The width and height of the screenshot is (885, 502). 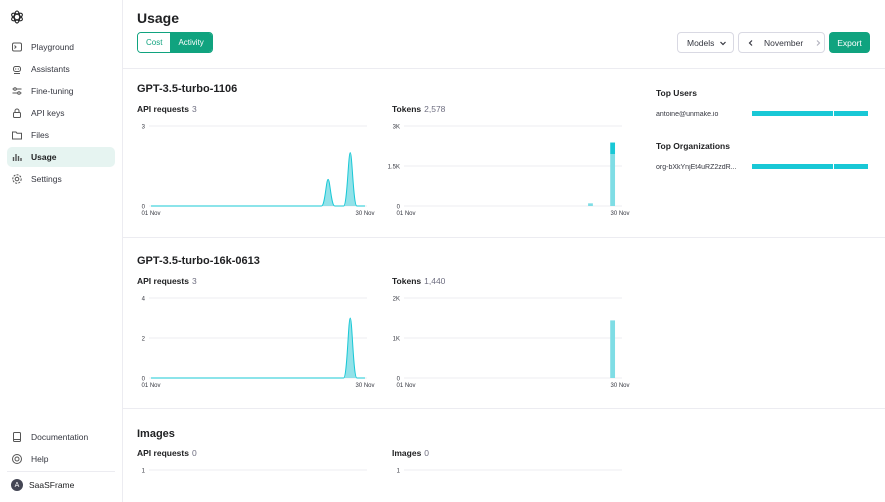 I want to click on sidebar-item-label: Playground, so click(x=53, y=47).